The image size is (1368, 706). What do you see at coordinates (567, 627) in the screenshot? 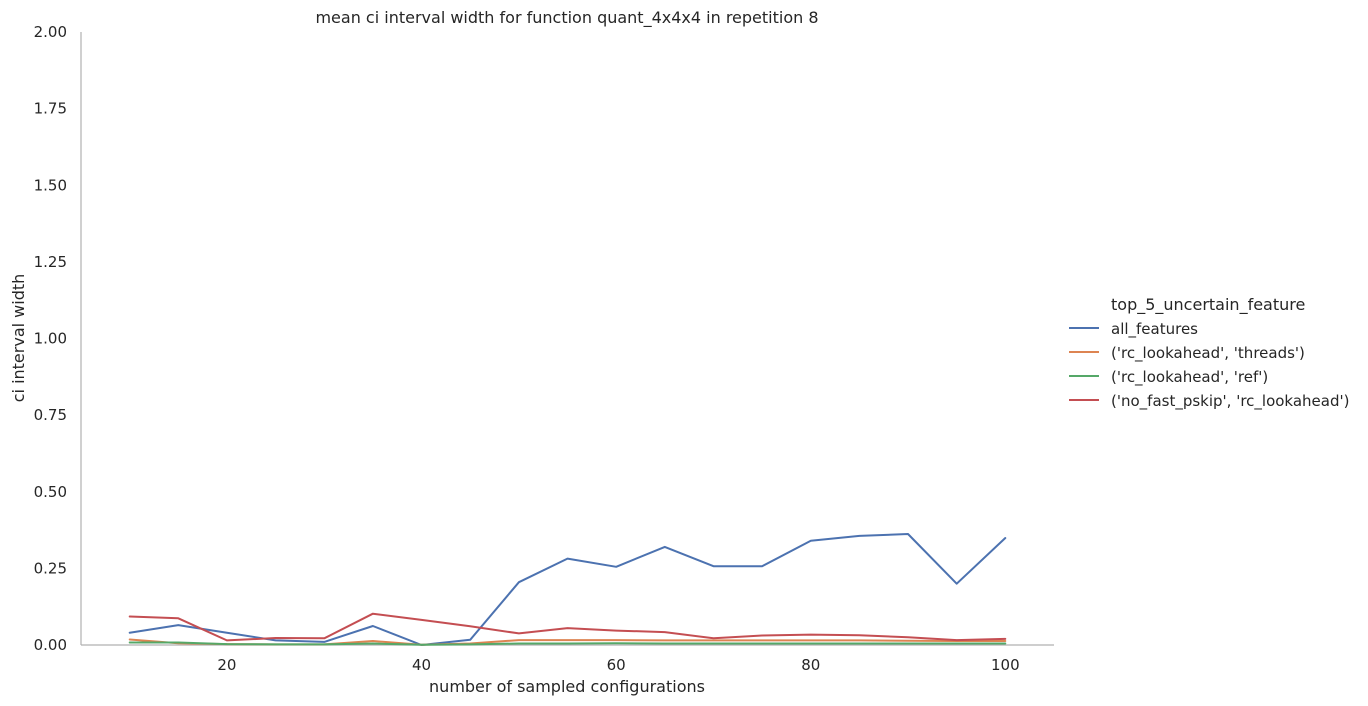
I see `series-line-no-fast-pskip-rc-lookahead` at bounding box center [567, 627].